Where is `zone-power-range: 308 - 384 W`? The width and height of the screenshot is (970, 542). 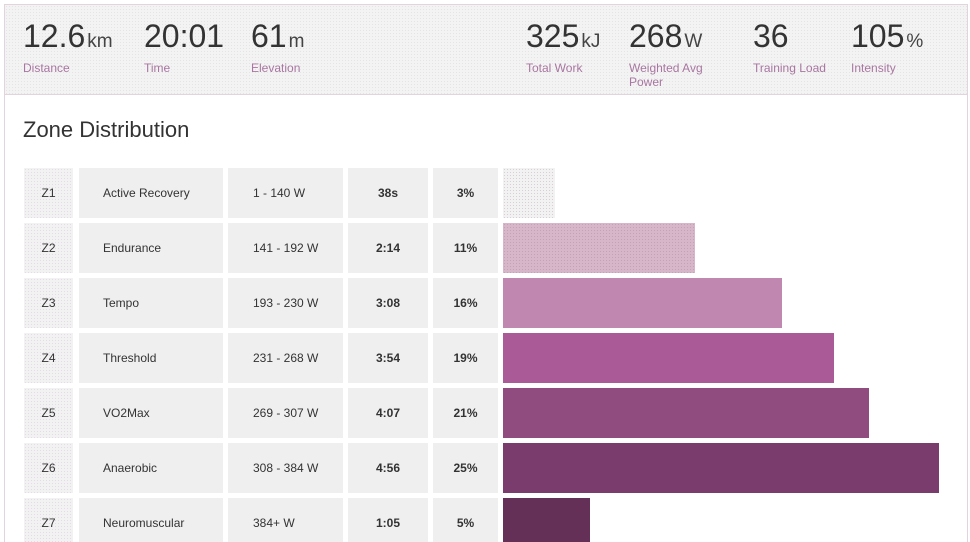 zone-power-range: 308 - 384 W is located at coordinates (285, 468).